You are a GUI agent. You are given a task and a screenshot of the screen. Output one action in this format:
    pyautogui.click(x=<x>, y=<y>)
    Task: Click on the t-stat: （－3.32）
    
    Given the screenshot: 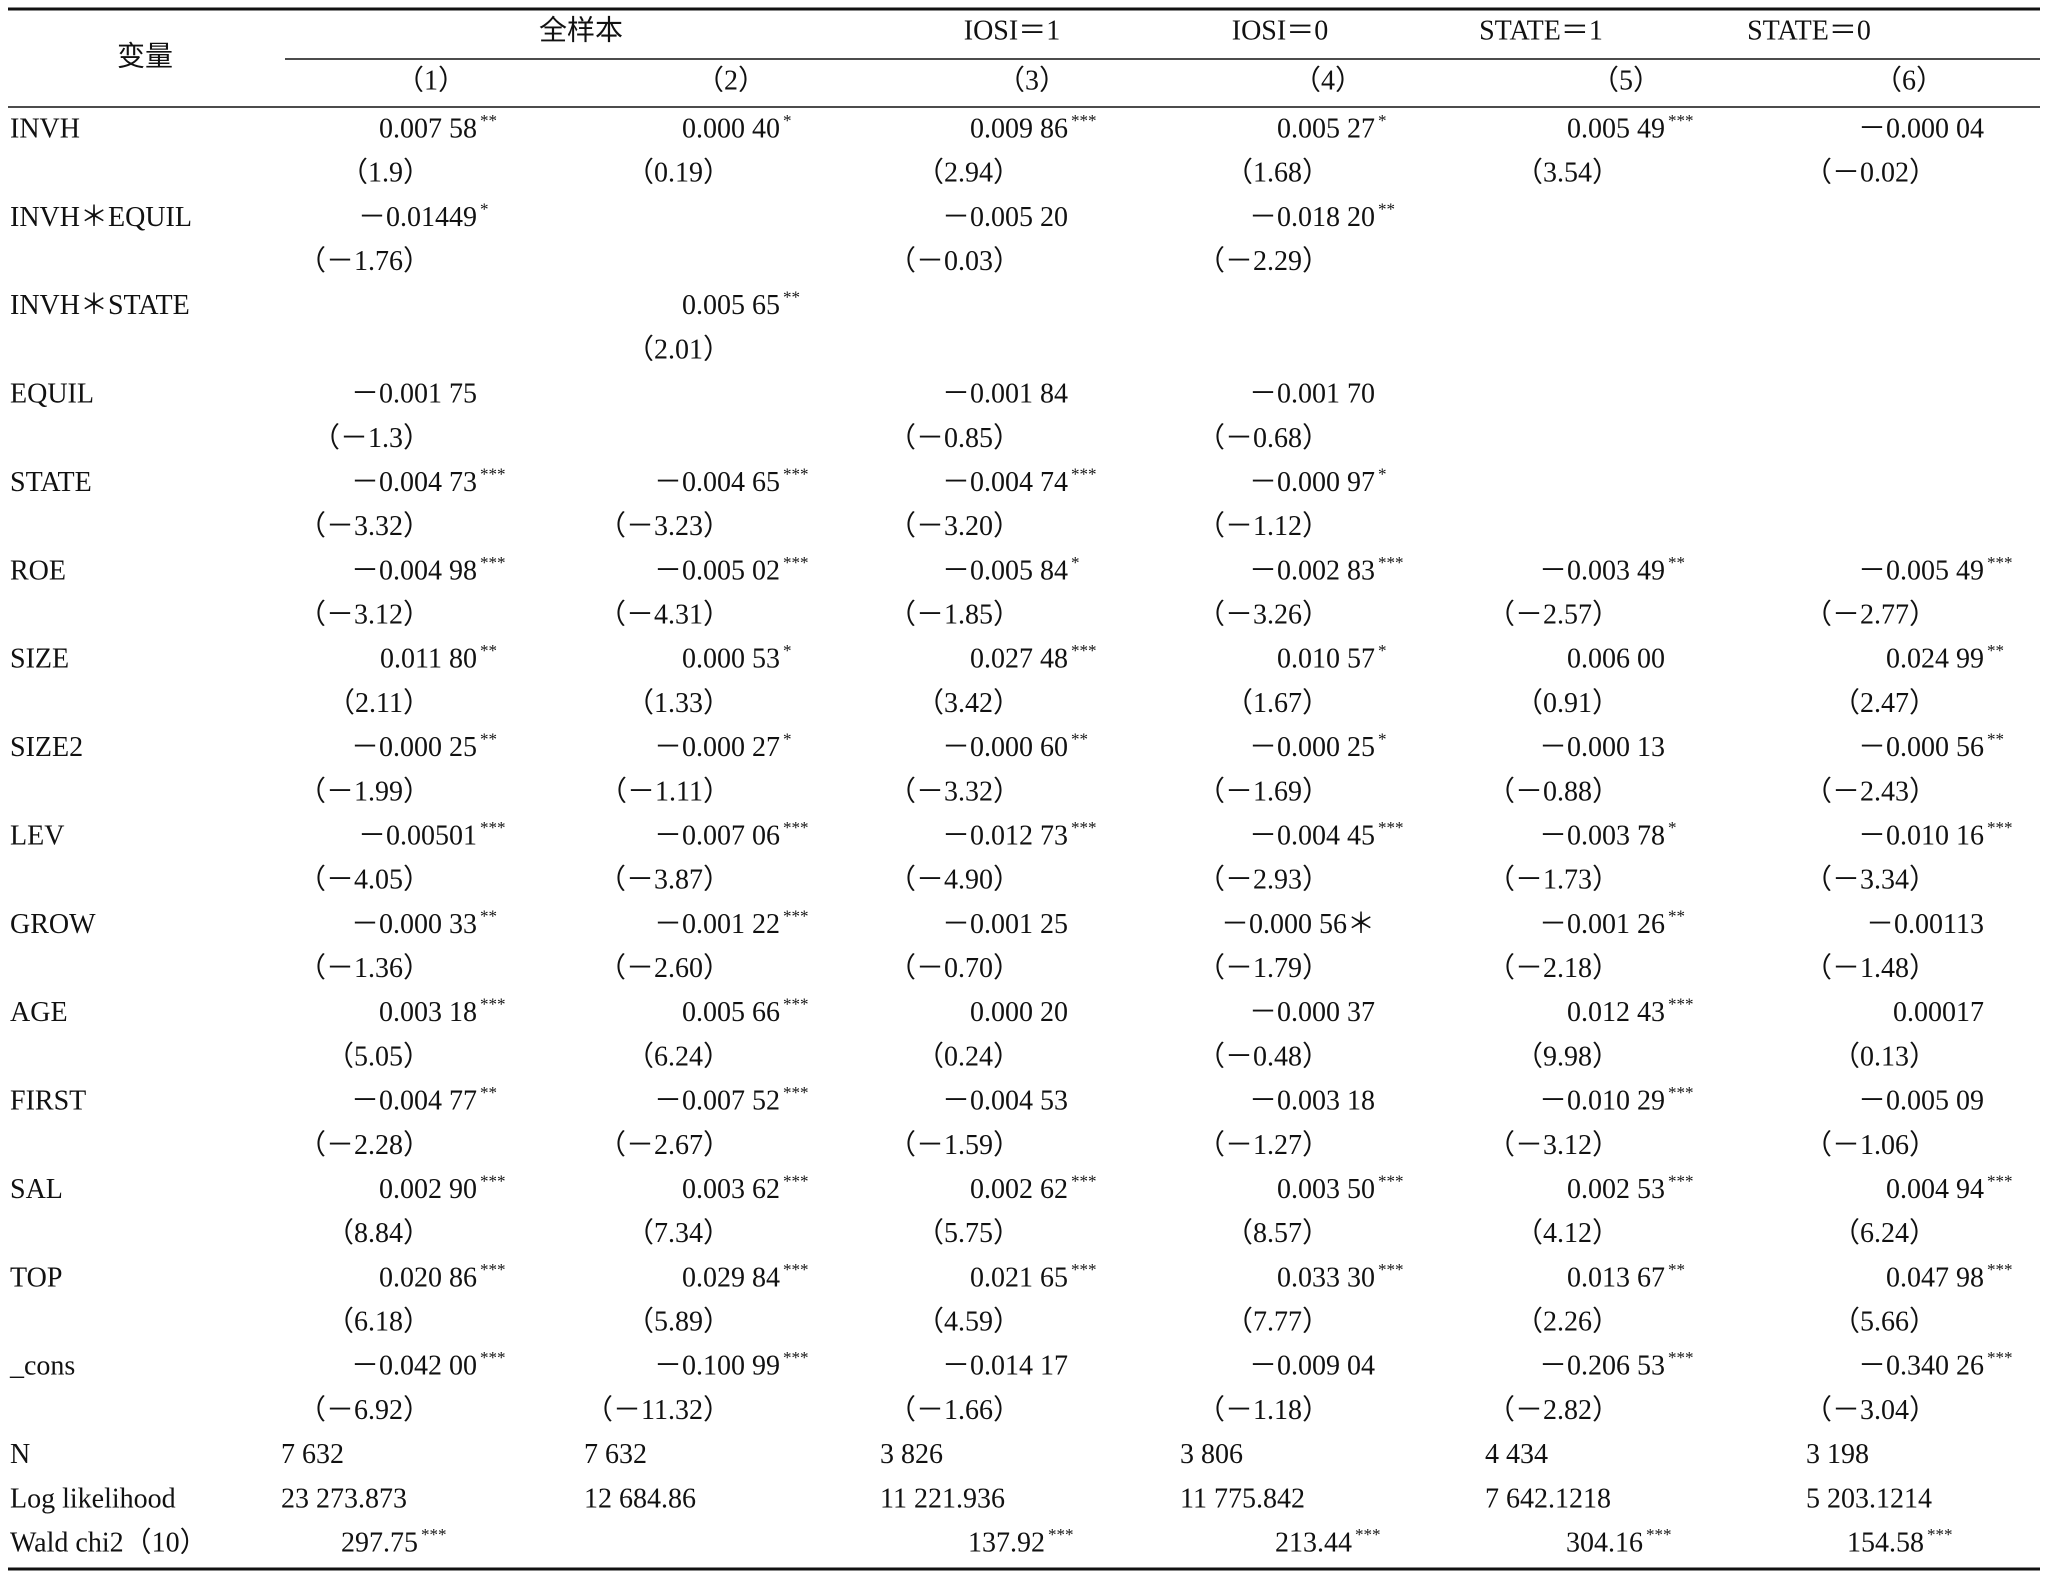 What is the action you would take?
    pyautogui.click(x=954, y=791)
    